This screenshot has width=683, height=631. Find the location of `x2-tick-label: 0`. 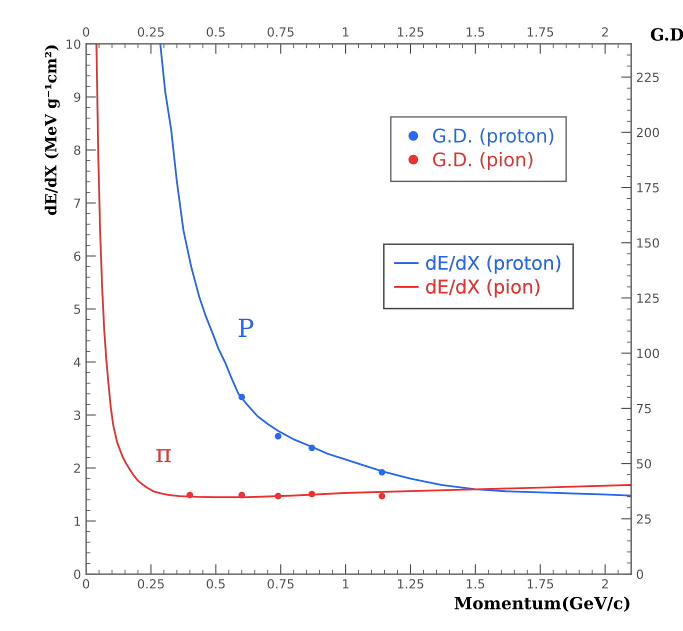

x2-tick-label: 0 is located at coordinates (86, 32).